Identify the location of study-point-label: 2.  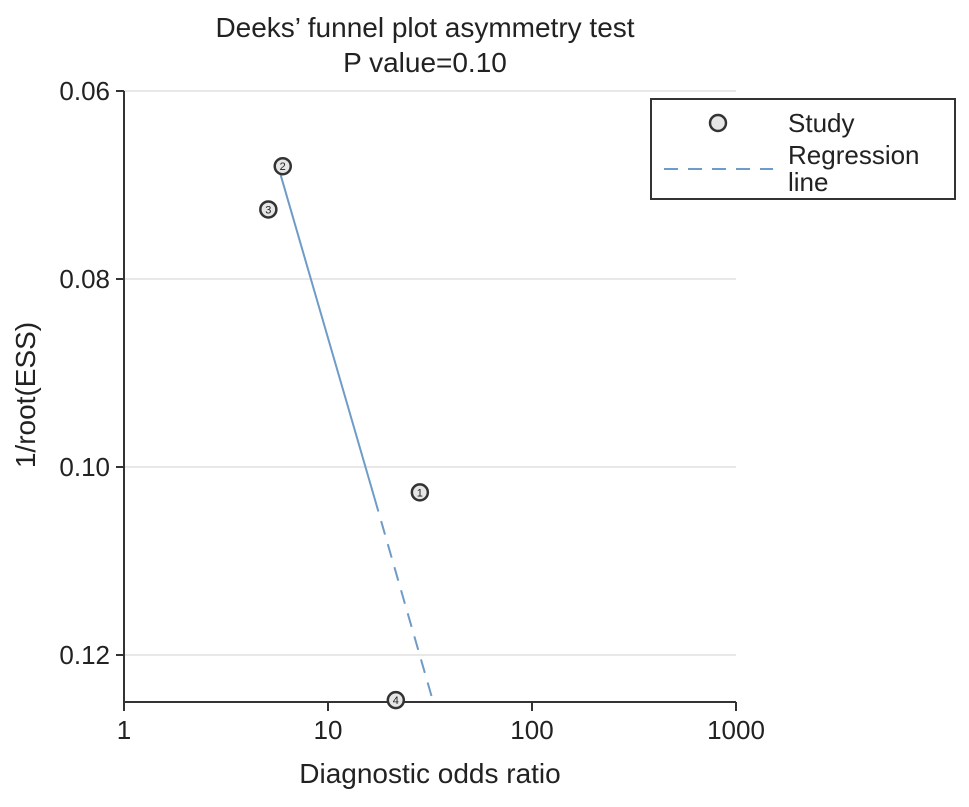
(283, 167).